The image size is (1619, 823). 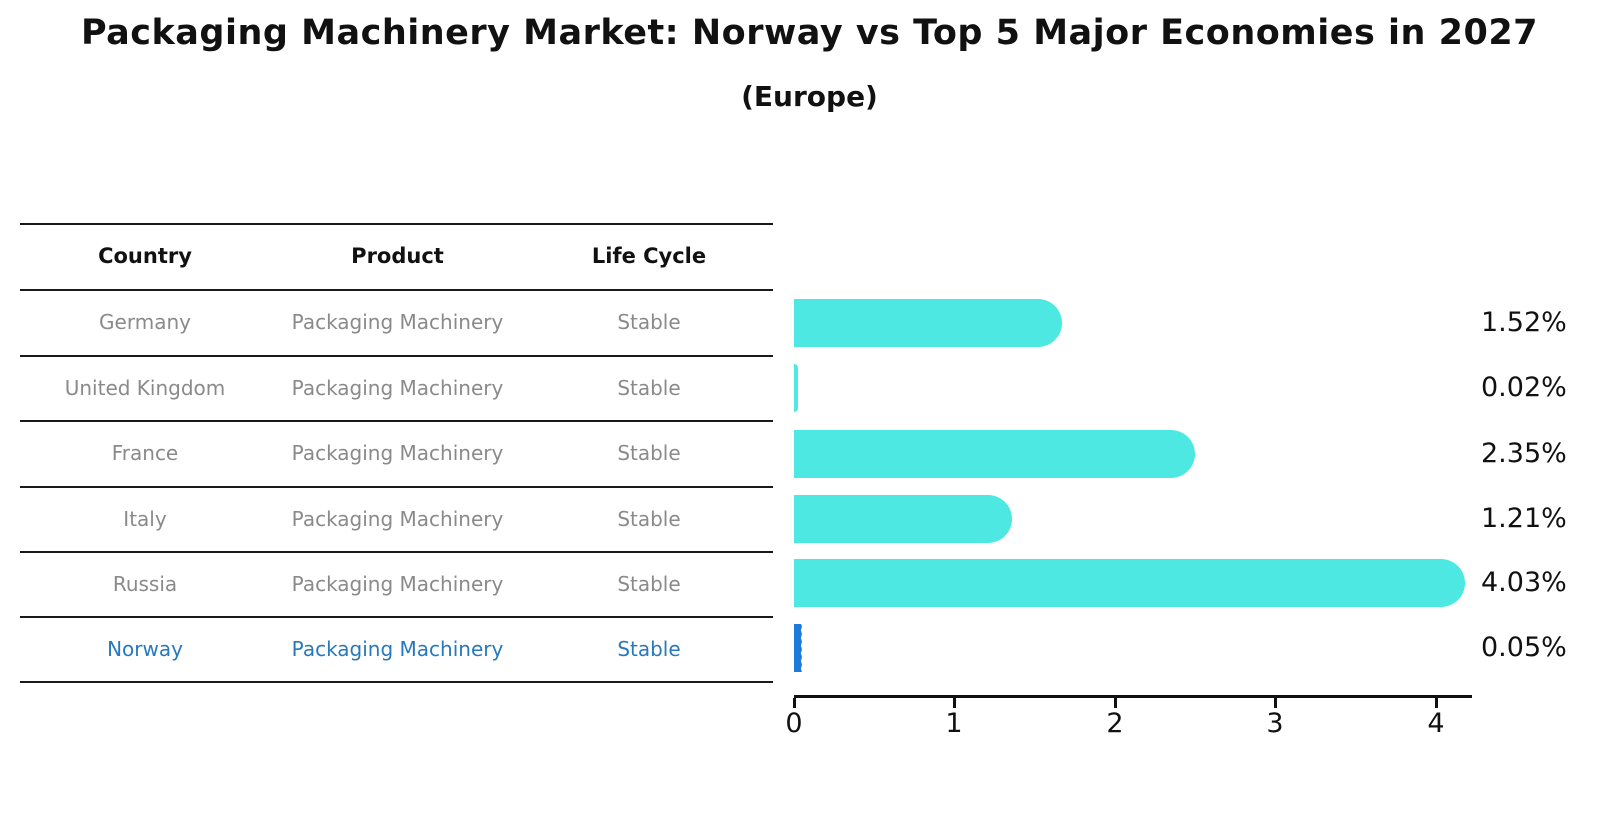 What do you see at coordinates (1524, 647) in the screenshot?
I see `value-label-norway: 0.05%` at bounding box center [1524, 647].